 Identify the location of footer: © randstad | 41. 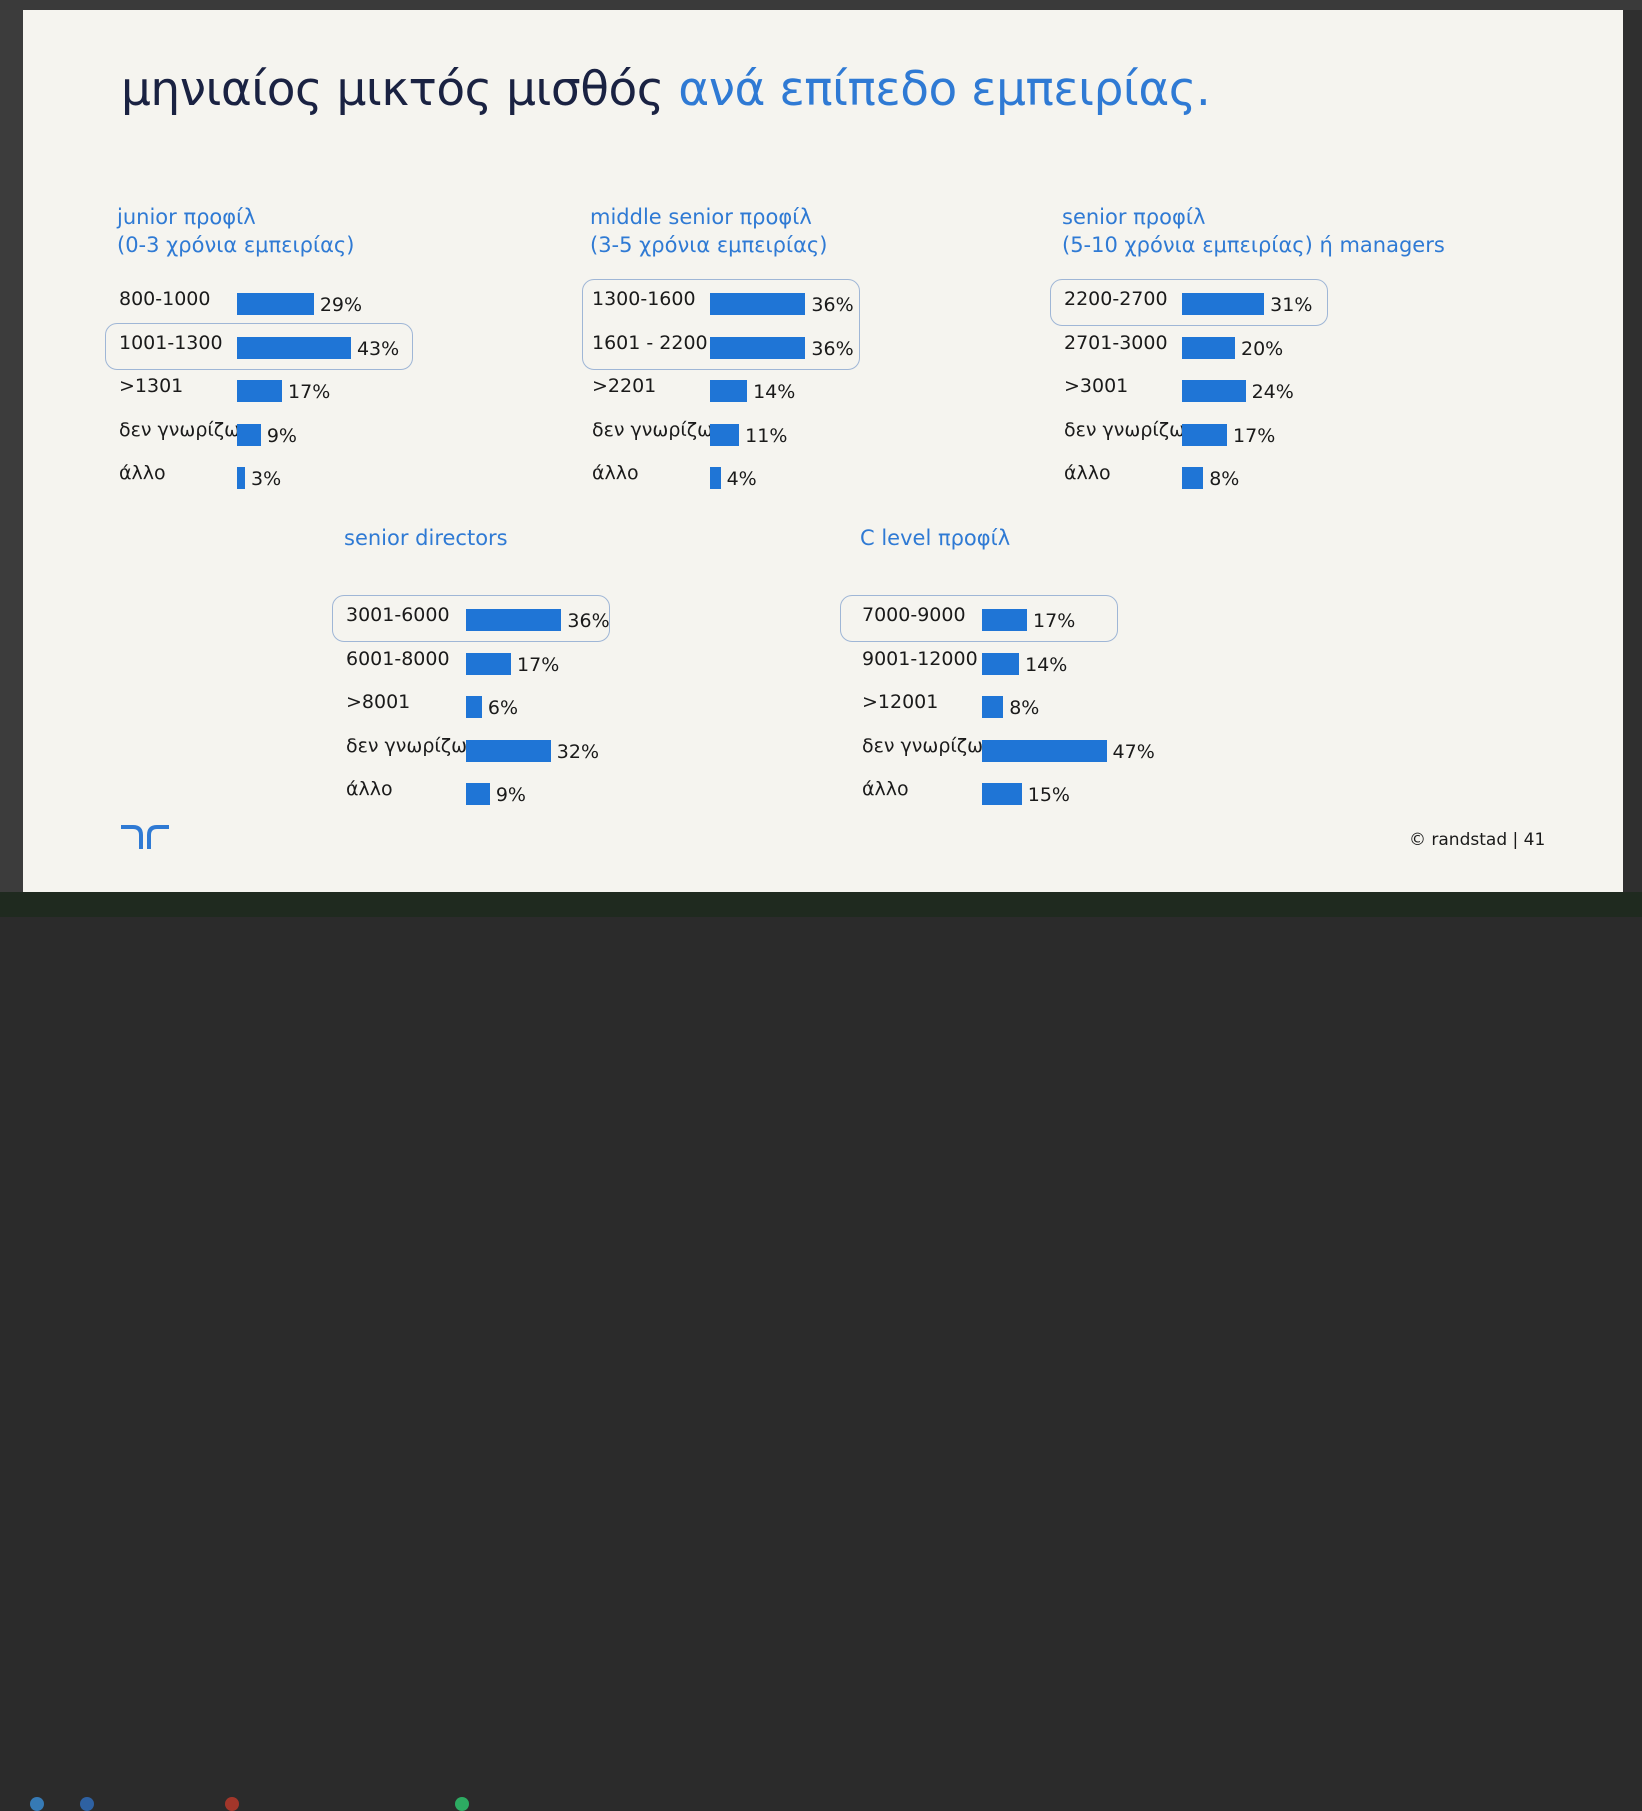
(1477, 840).